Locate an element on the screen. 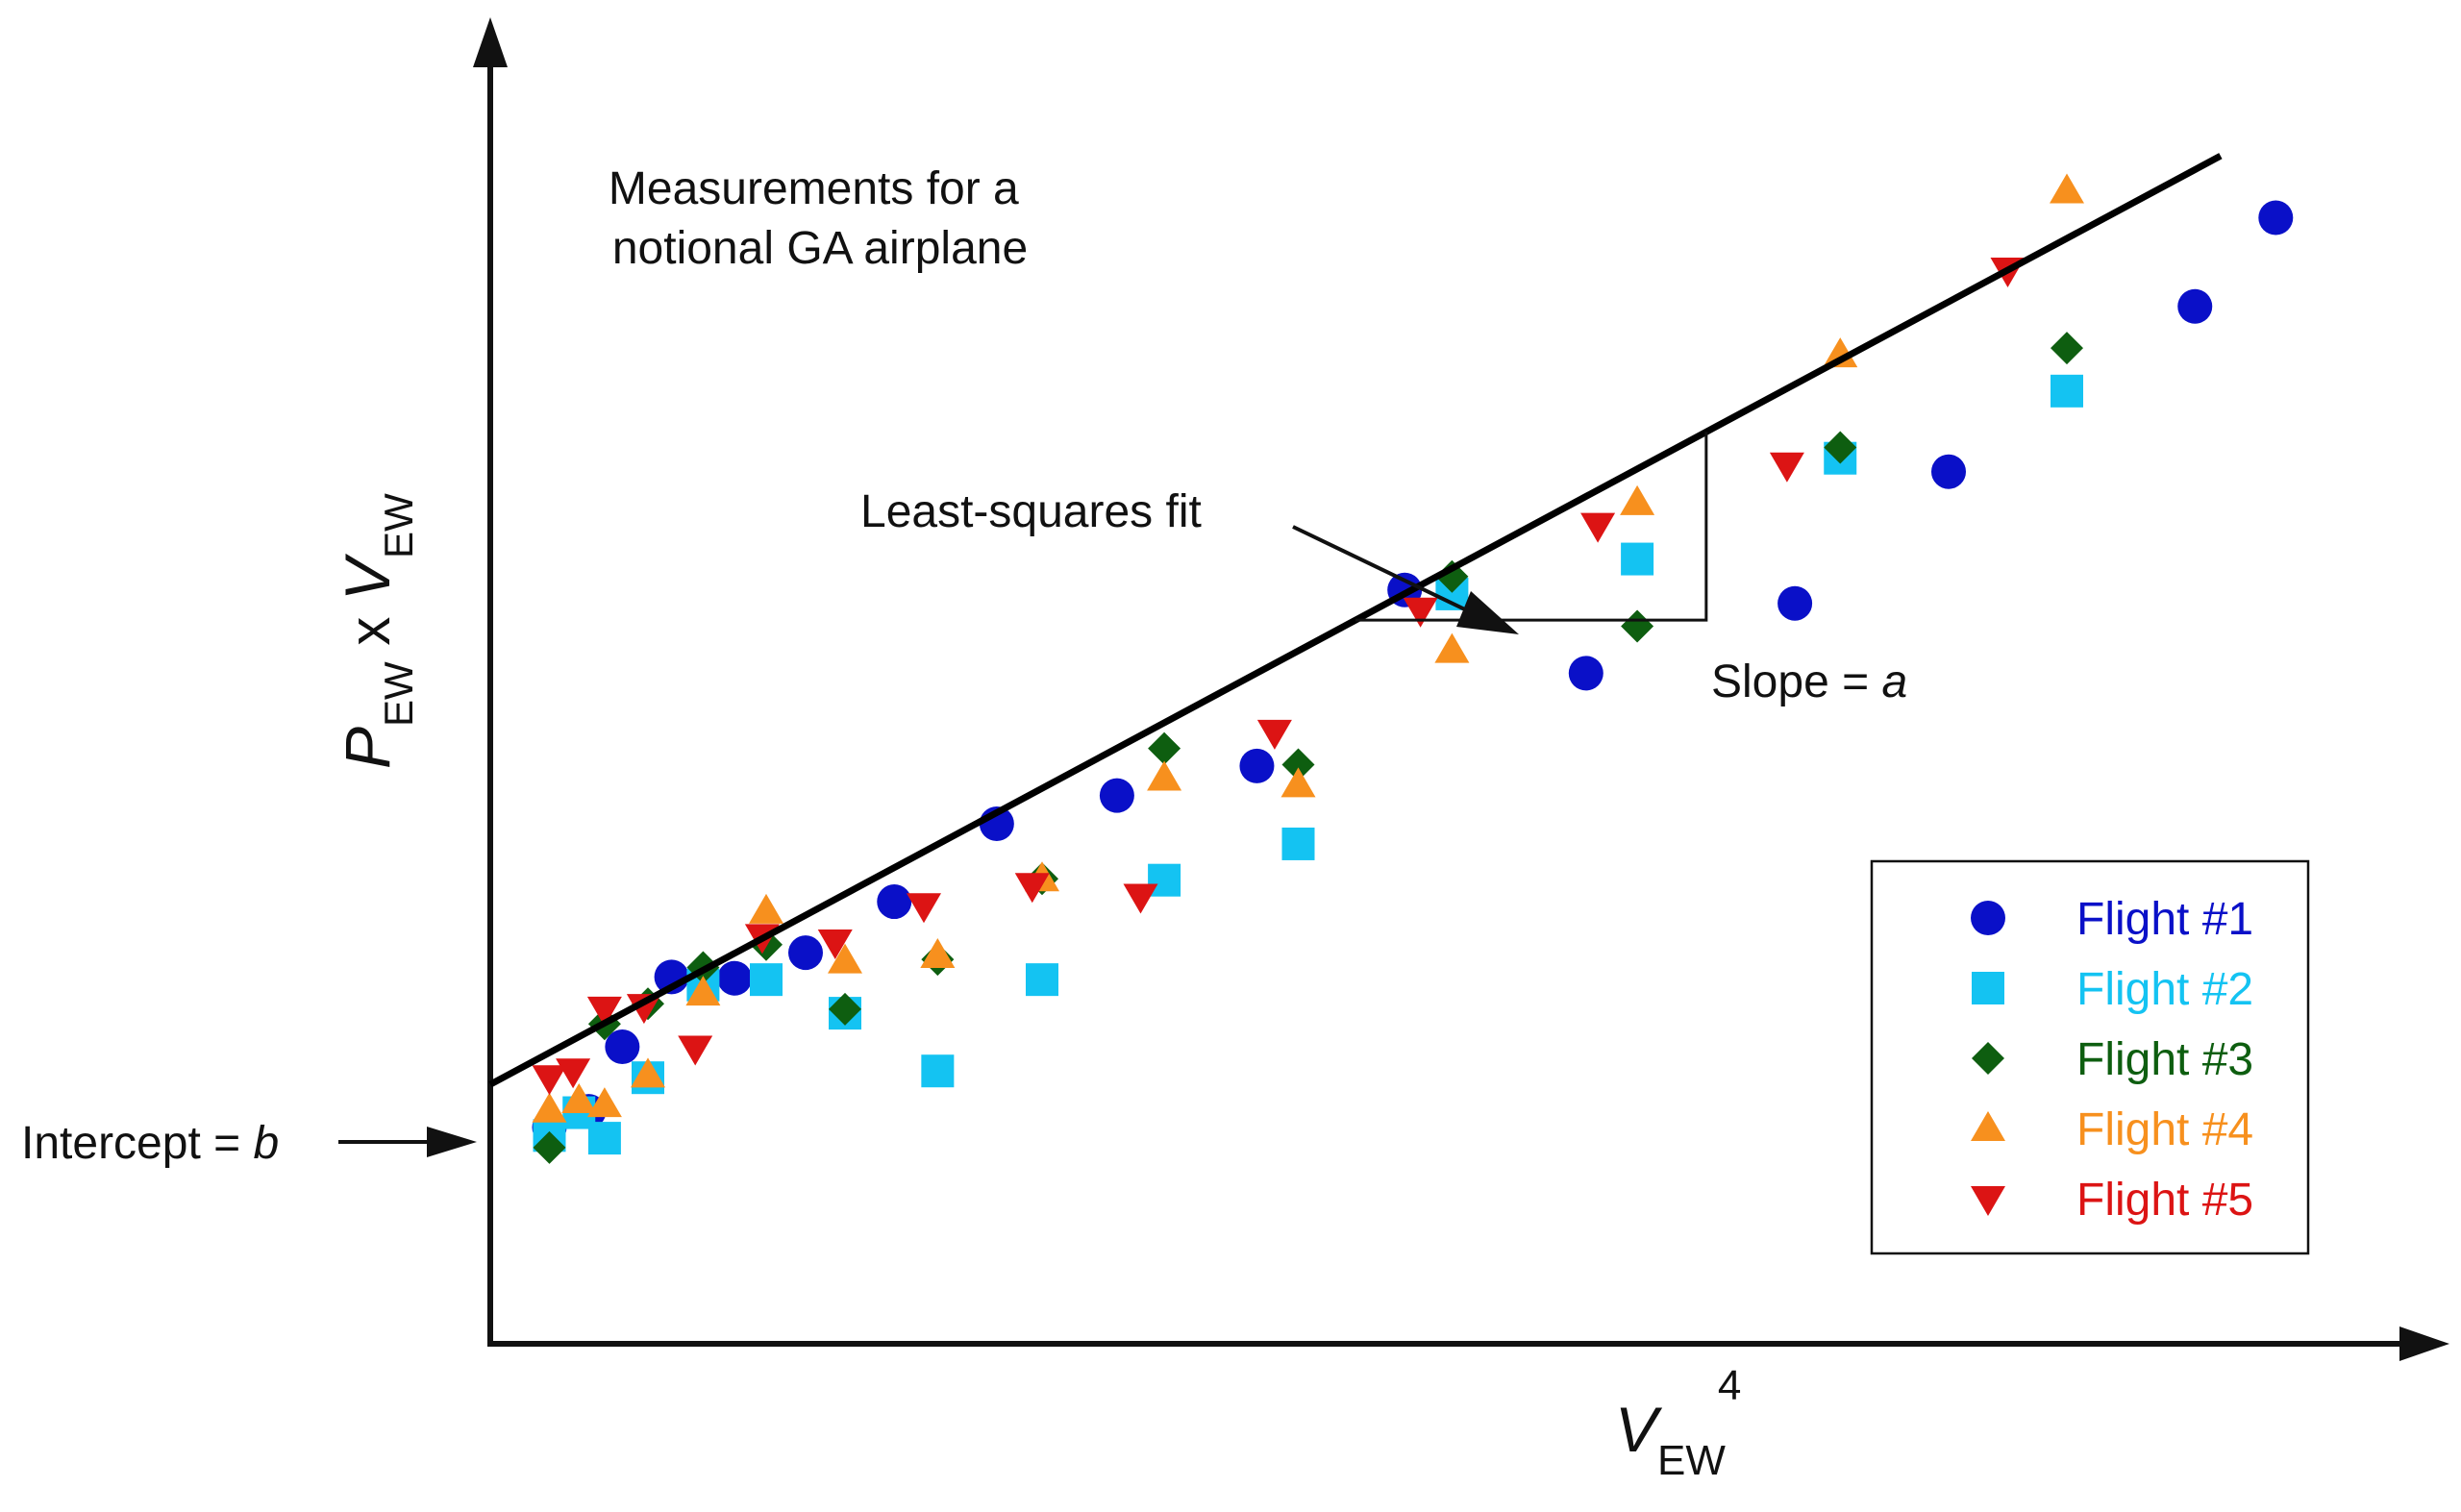 The width and height of the screenshot is (2461, 1512). legend-entry-flight-5: Flight #5 is located at coordinates (2112, 1200).